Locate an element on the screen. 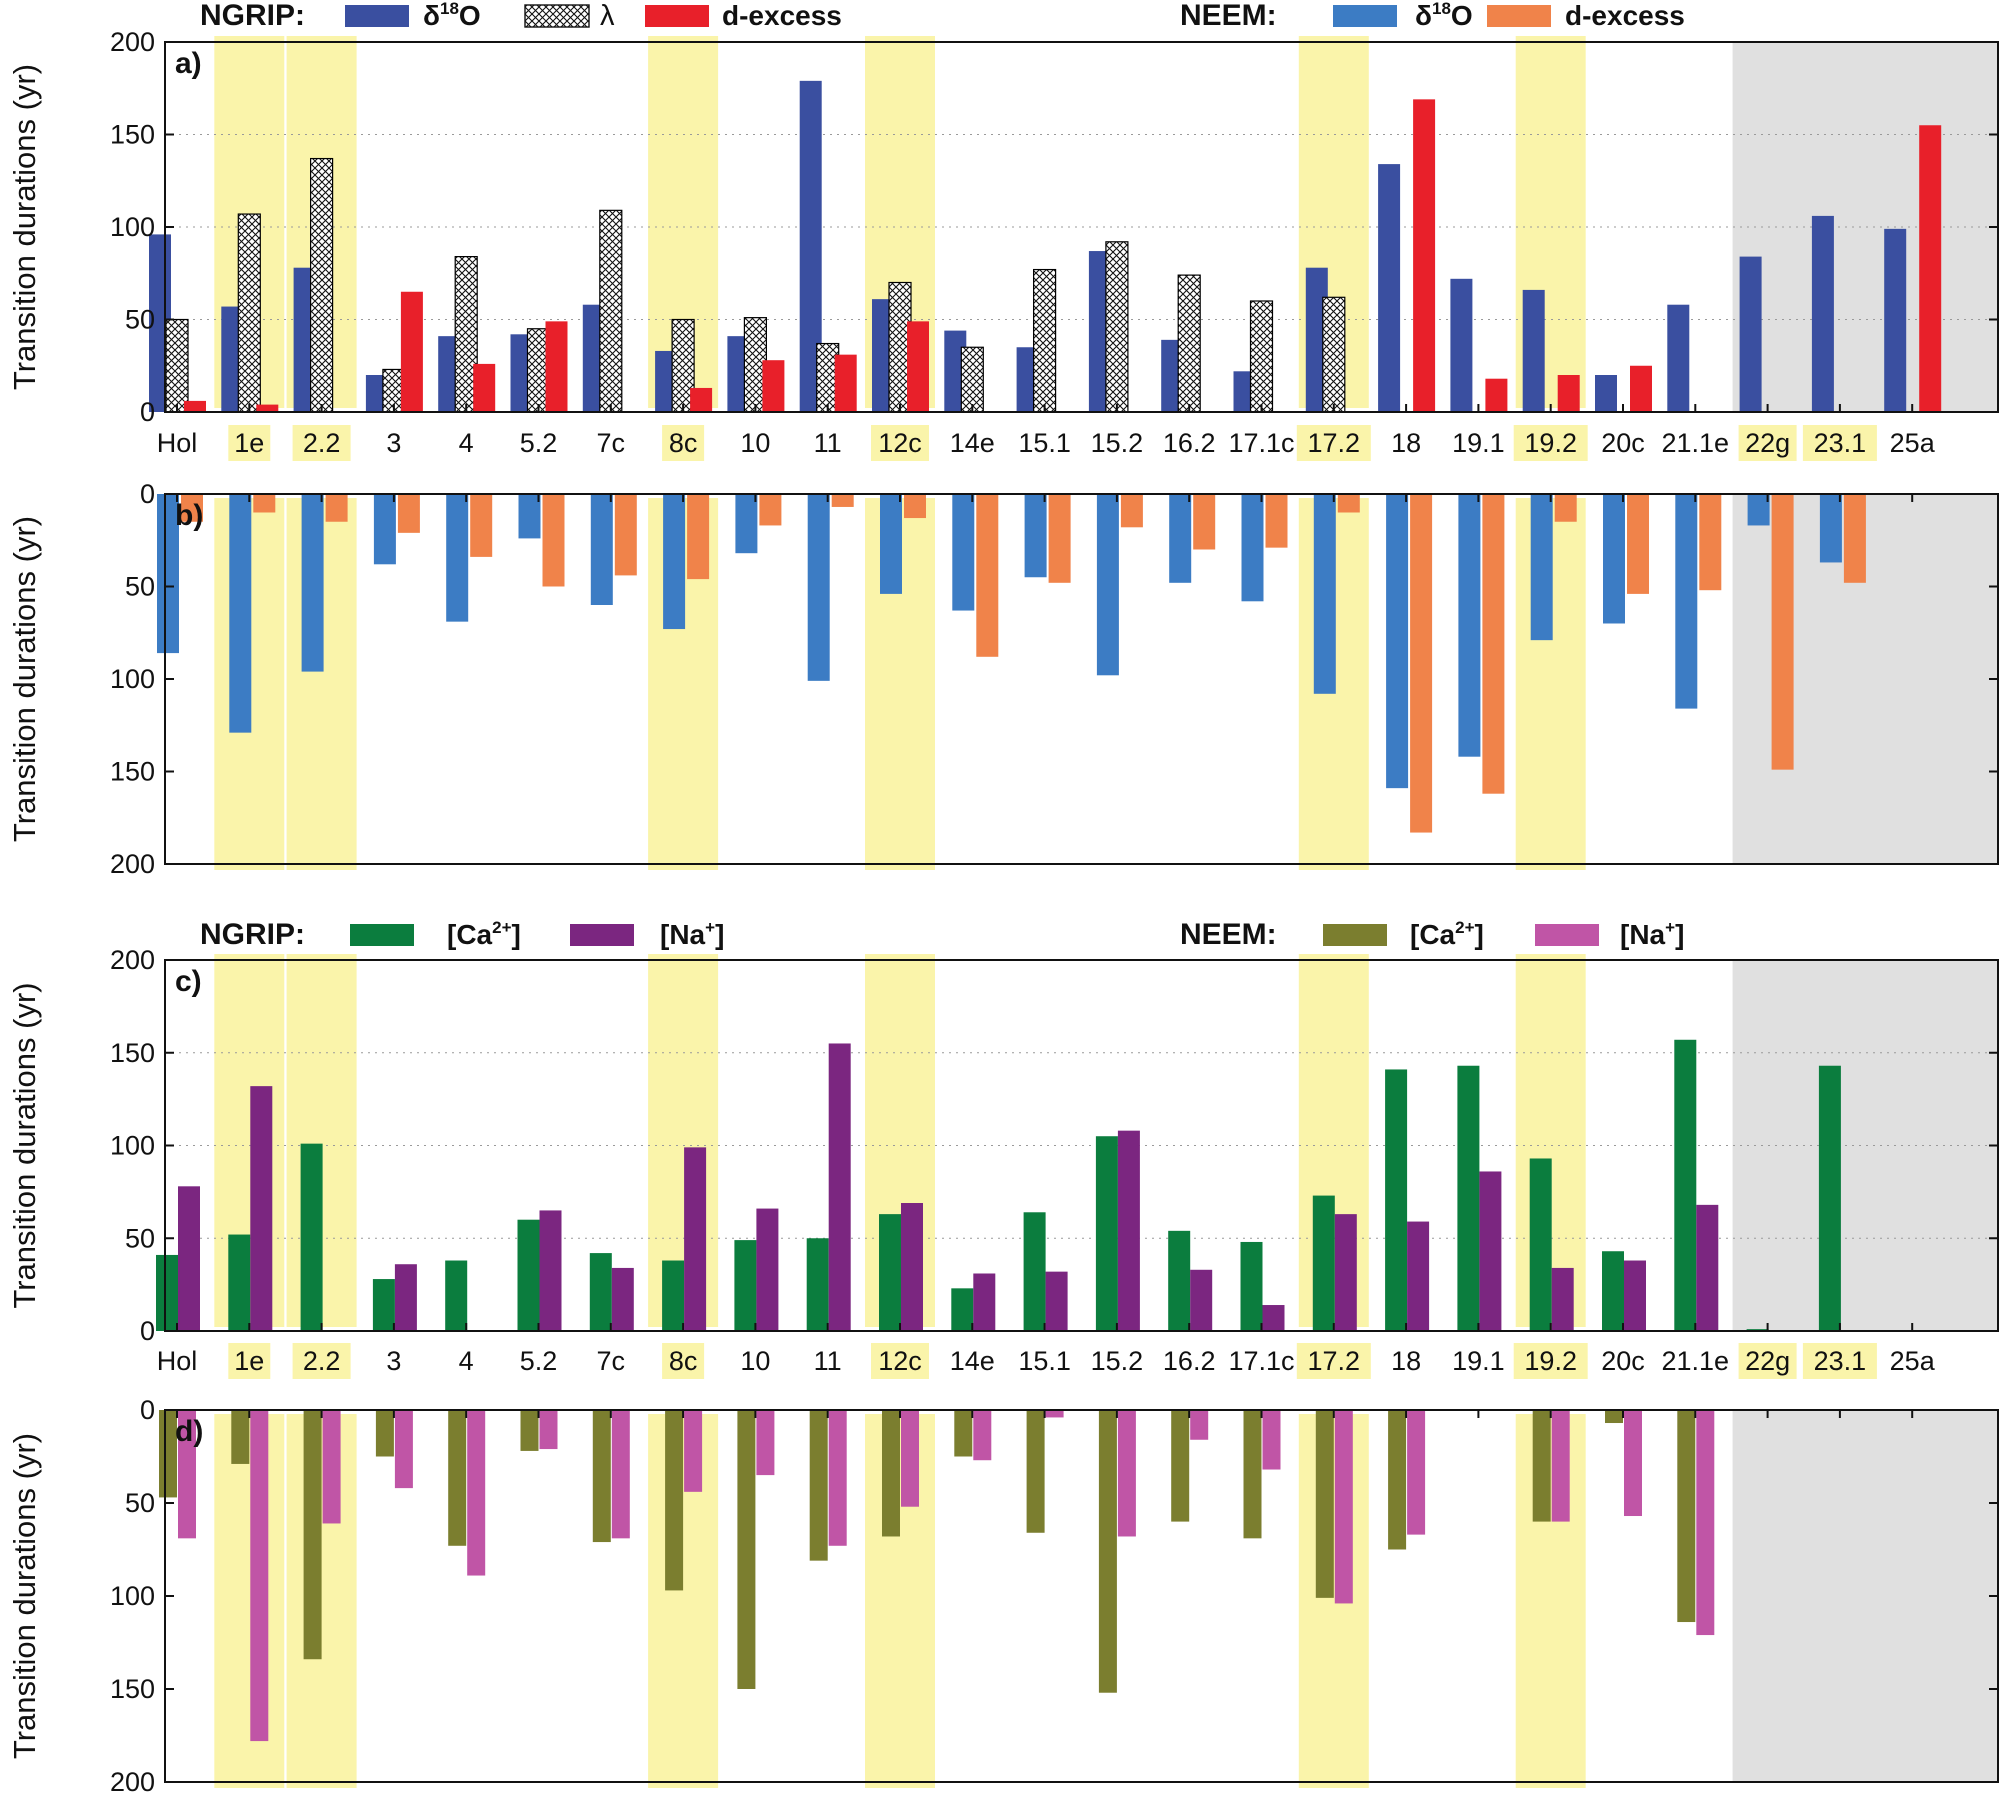 Image resolution: width=2000 pixels, height=1806 pixels. bar-b-dexcess-Hol is located at coordinates (192, 508).